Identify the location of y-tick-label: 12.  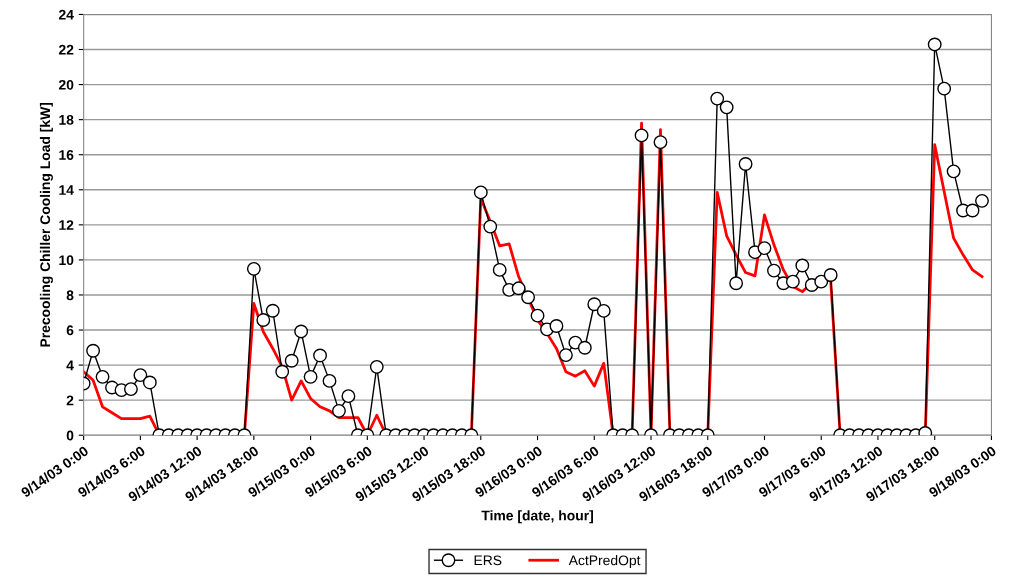
(66, 225).